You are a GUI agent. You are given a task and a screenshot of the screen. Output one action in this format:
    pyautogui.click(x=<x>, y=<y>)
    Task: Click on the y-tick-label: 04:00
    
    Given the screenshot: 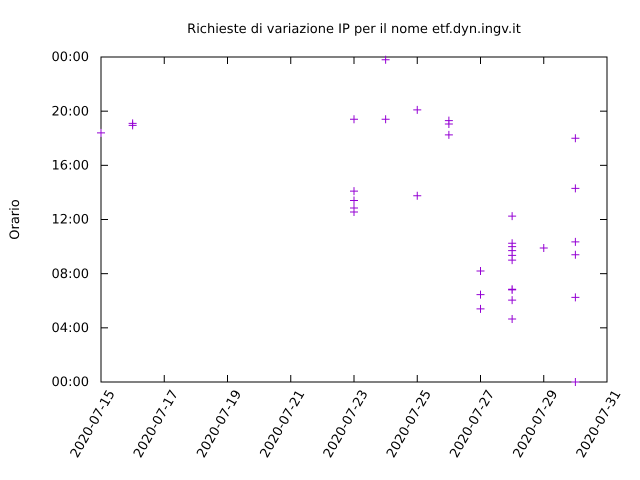 What is the action you would take?
    pyautogui.click(x=70, y=328)
    